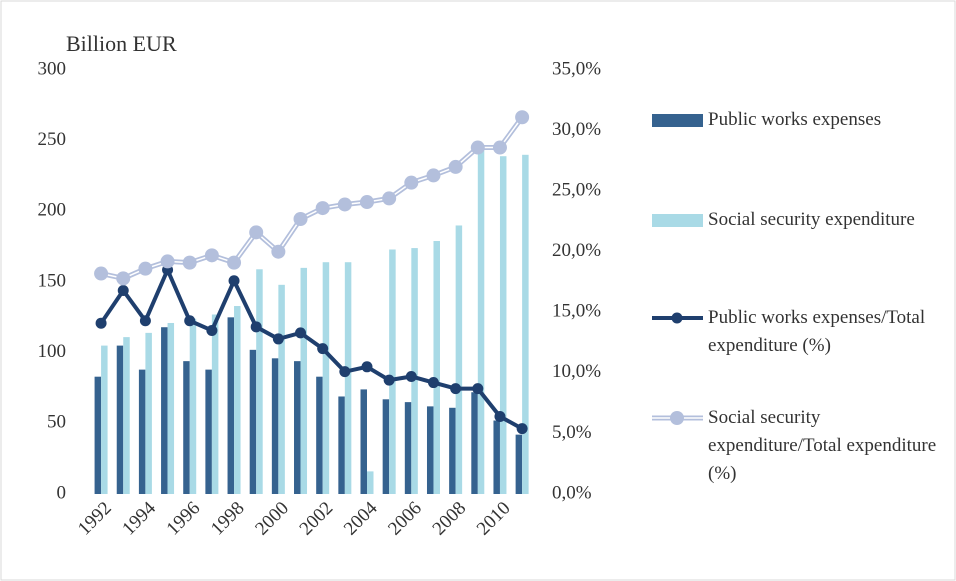 The image size is (956, 581). I want to click on y-tick-label: 150, so click(52, 280).